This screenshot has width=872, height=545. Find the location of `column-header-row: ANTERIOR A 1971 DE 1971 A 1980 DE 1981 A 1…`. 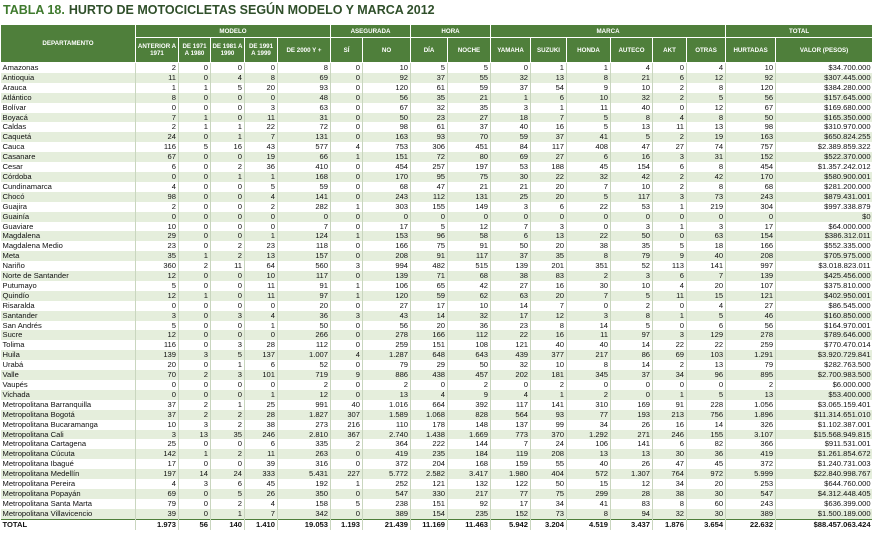

column-header-row: ANTERIOR A 1971 DE 1971 A 1980 DE 1981 A 1… is located at coordinates (436, 50).